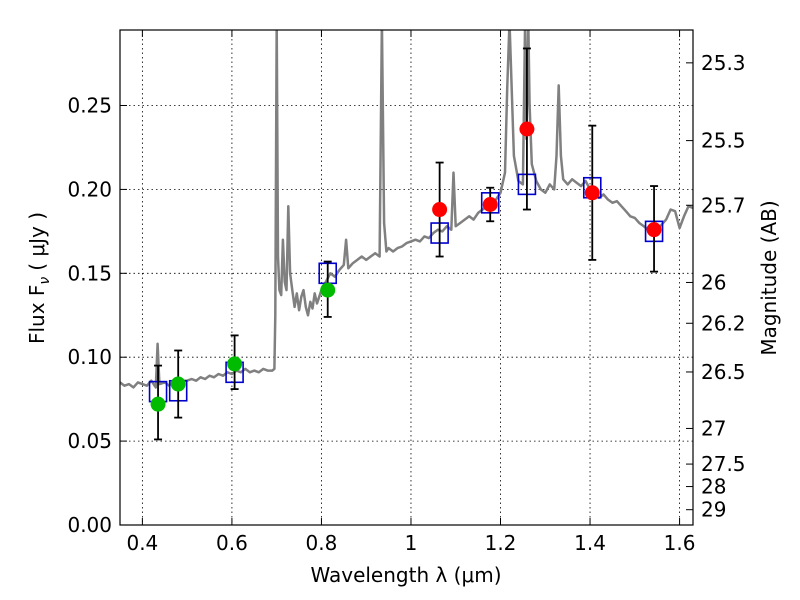 The height and width of the screenshot is (600, 800). What do you see at coordinates (723, 205) in the screenshot?
I see `y2-tick-label: 25.7` at bounding box center [723, 205].